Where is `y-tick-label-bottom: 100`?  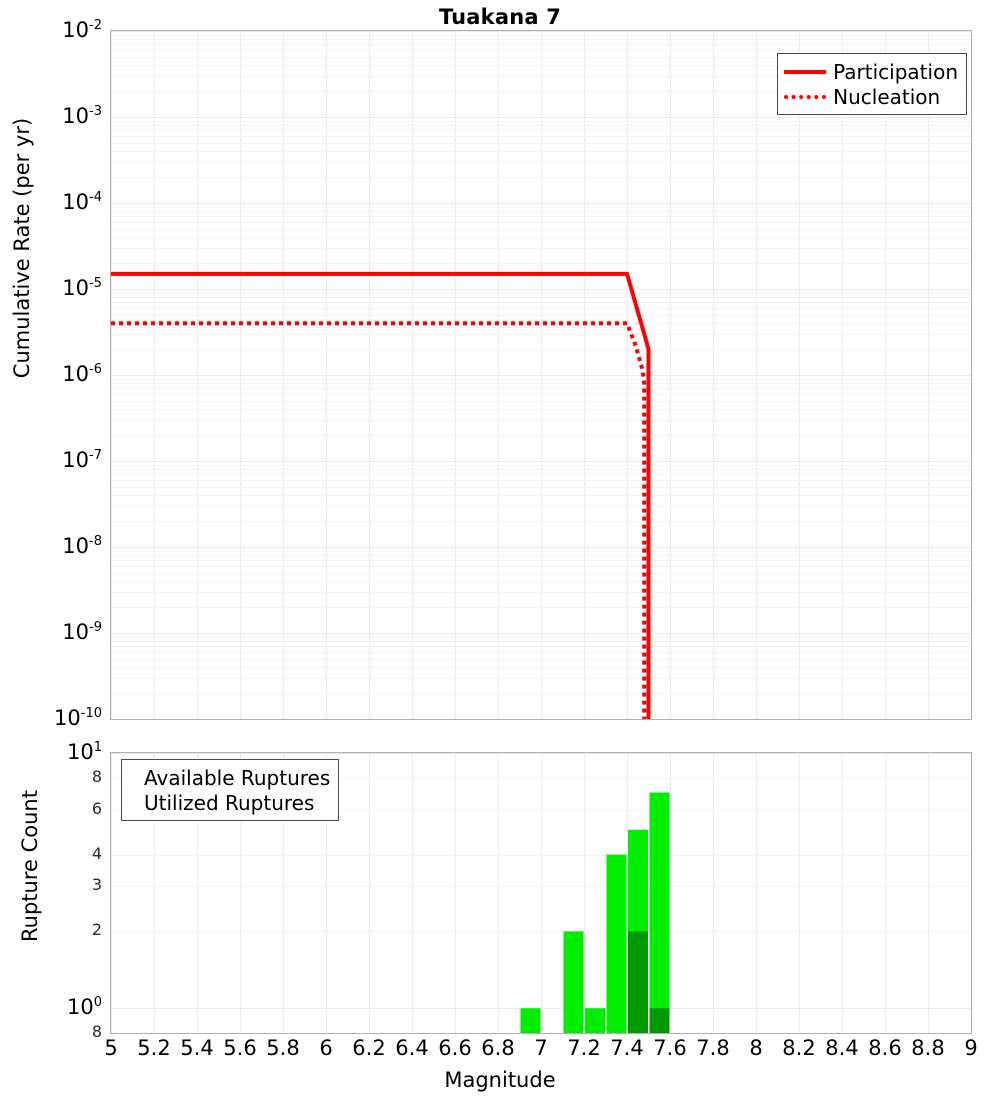
y-tick-label-bottom: 100 is located at coordinates (84, 1007).